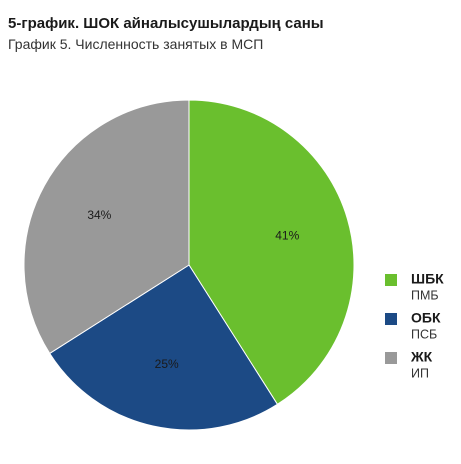  Describe the element at coordinates (421, 357) in the screenshot. I see `legend-label: ЖК` at that location.